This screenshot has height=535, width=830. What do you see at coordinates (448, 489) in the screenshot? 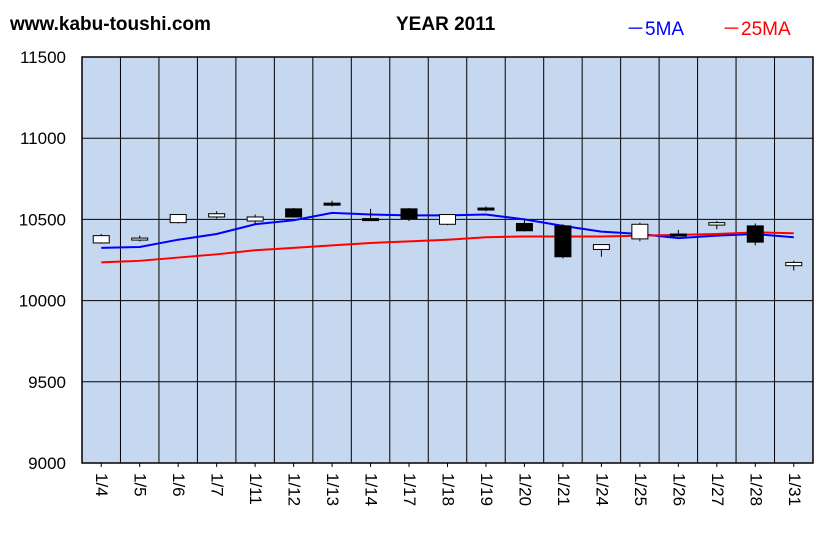
I see `x-tick-label: 1/18` at bounding box center [448, 489].